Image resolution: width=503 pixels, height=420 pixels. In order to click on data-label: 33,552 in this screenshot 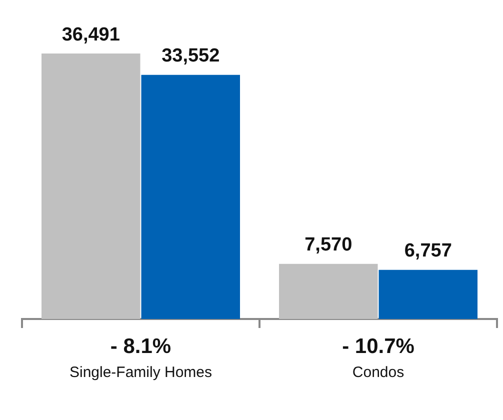, I will do `click(191, 56)`.